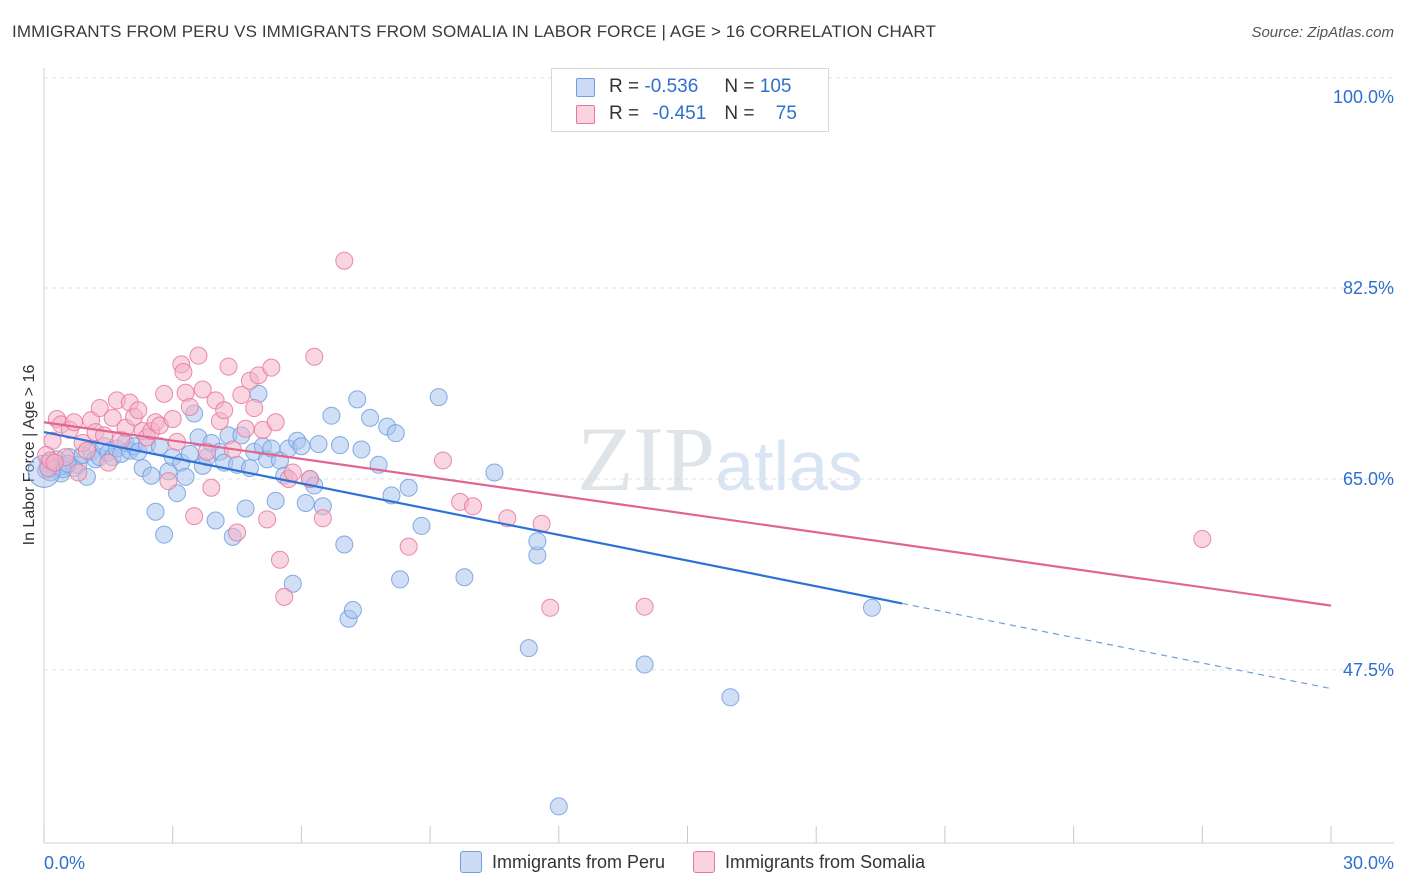 The width and height of the screenshot is (1406, 892). I want to click on stats-row-somalia: R = -0.451 N = 75, so click(686, 114).